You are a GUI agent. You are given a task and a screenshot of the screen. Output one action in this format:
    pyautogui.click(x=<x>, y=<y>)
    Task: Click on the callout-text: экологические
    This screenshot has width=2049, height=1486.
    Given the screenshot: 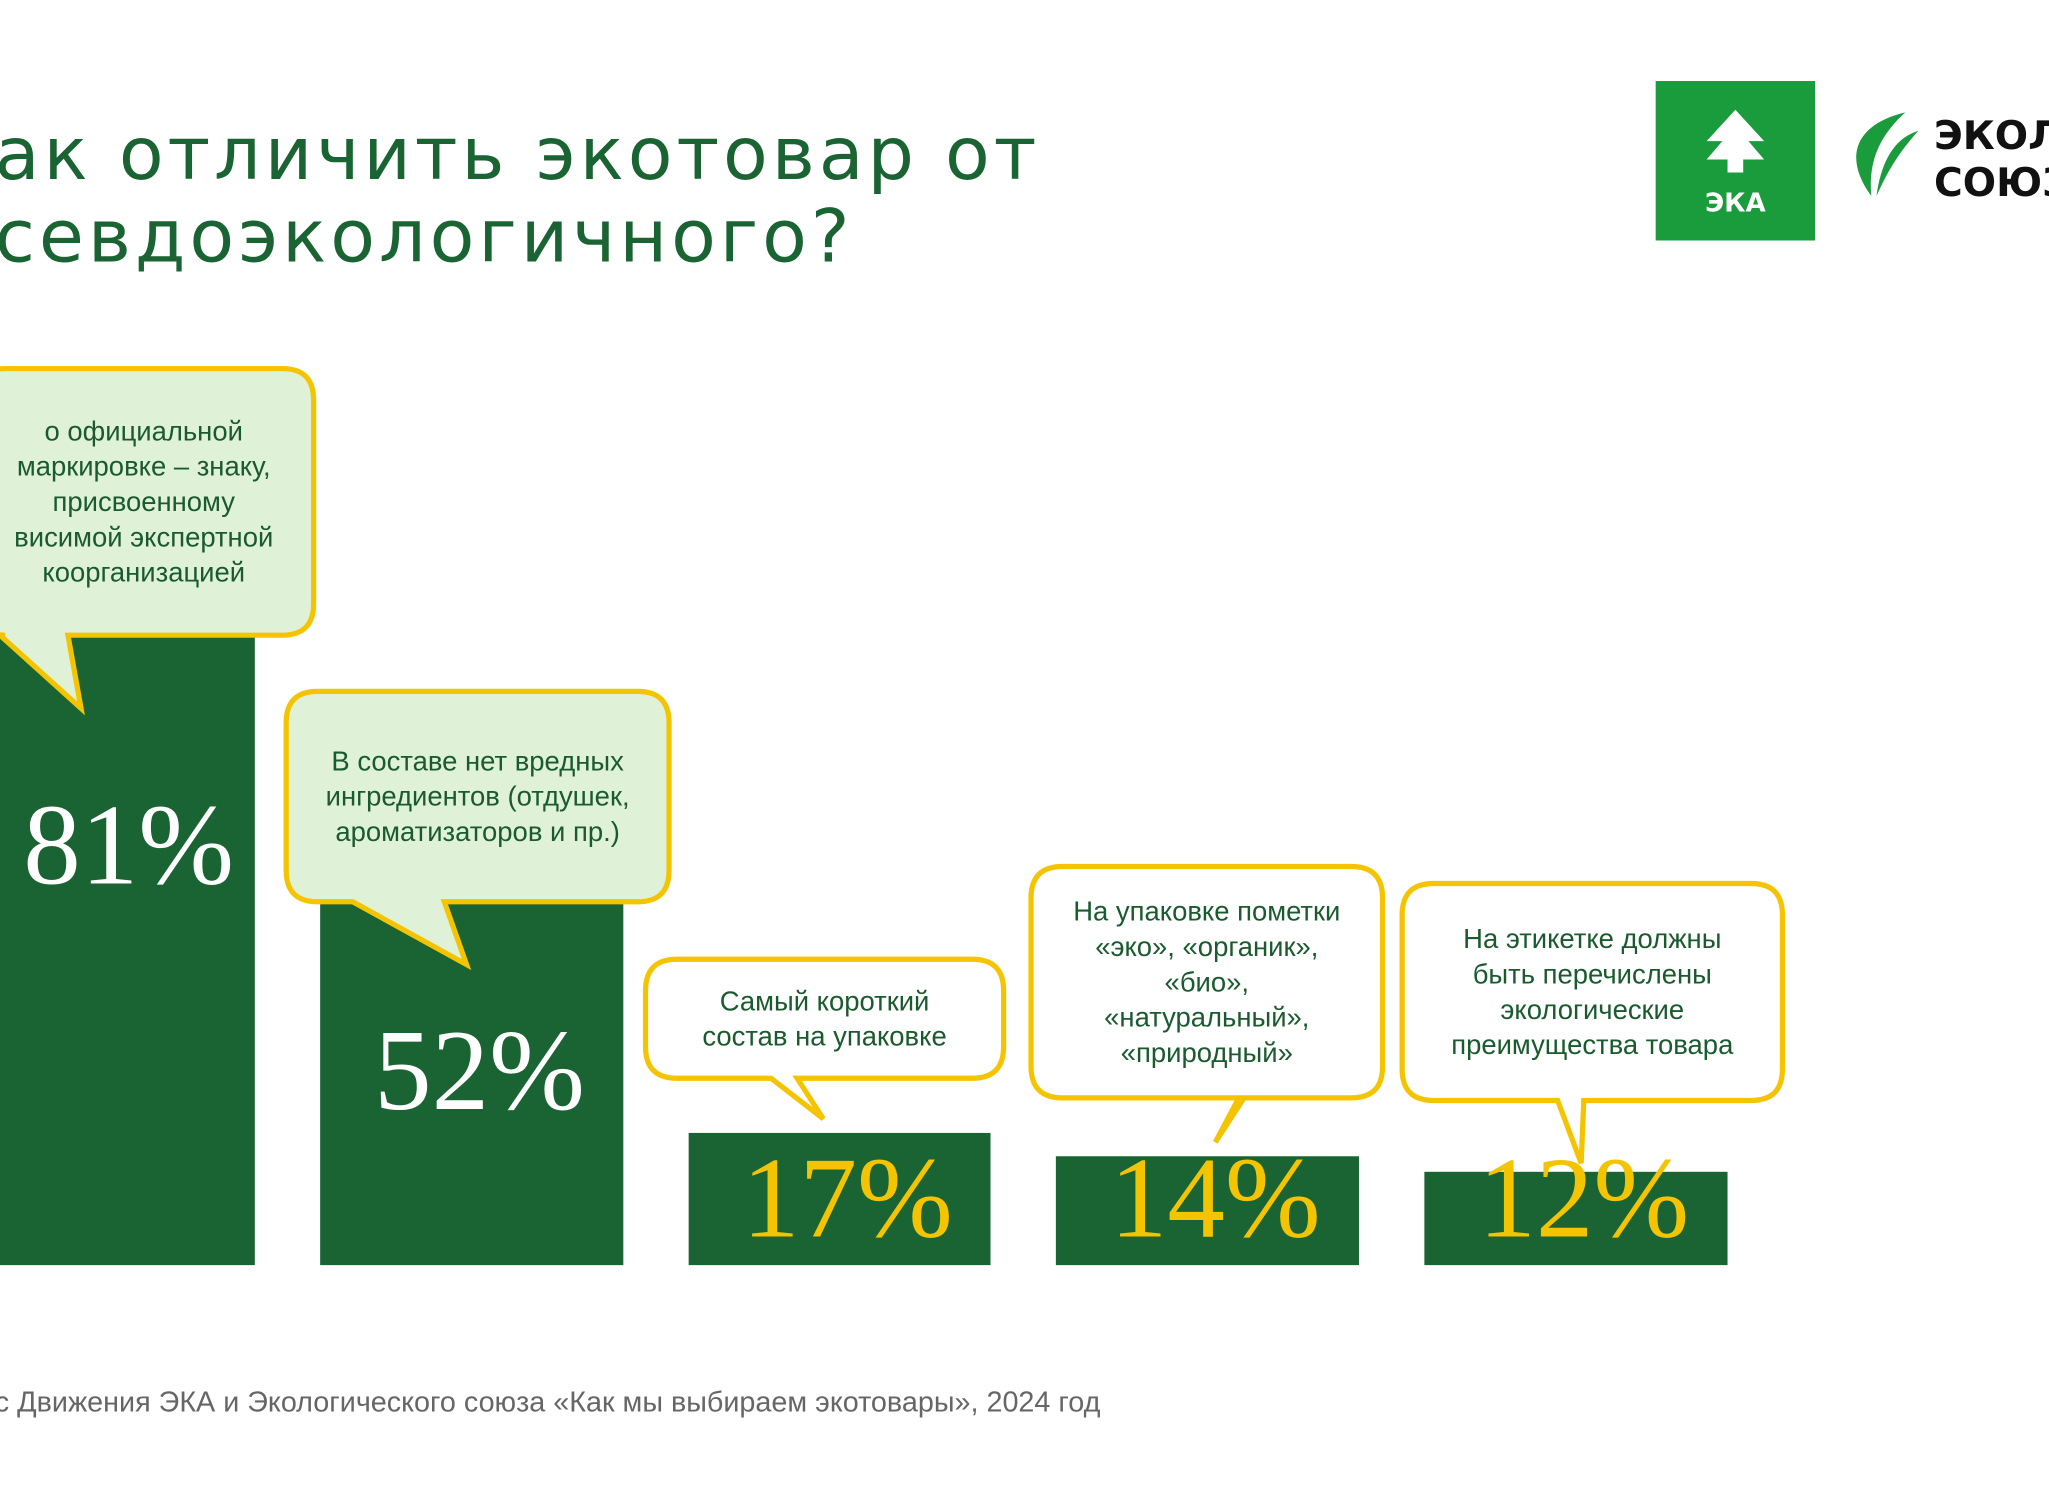 What is the action you would take?
    pyautogui.click(x=1592, y=1009)
    